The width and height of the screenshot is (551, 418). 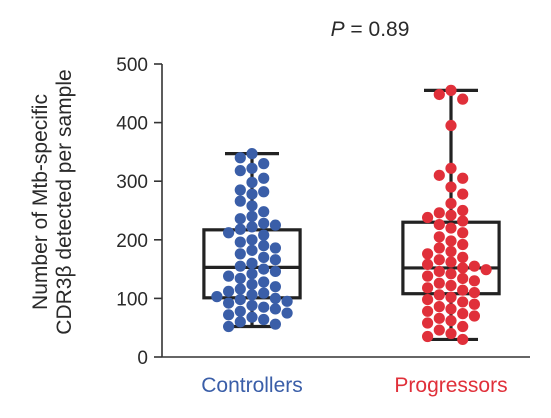 I want to click on category-label-controllers: Controllers, so click(x=252, y=385).